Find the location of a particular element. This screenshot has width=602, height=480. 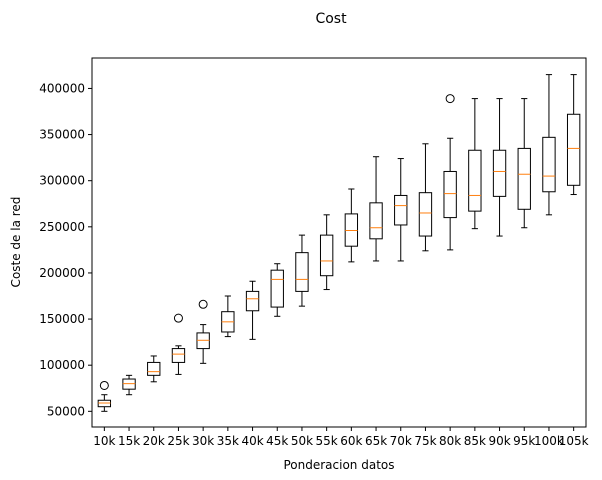

x-tick-label: 95k is located at coordinates (524, 441).